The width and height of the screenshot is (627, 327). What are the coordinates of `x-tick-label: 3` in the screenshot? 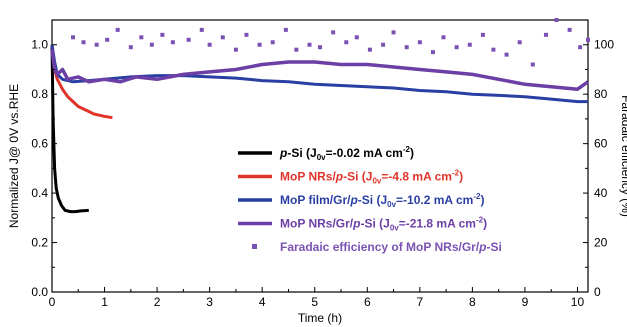 It's located at (209, 302).